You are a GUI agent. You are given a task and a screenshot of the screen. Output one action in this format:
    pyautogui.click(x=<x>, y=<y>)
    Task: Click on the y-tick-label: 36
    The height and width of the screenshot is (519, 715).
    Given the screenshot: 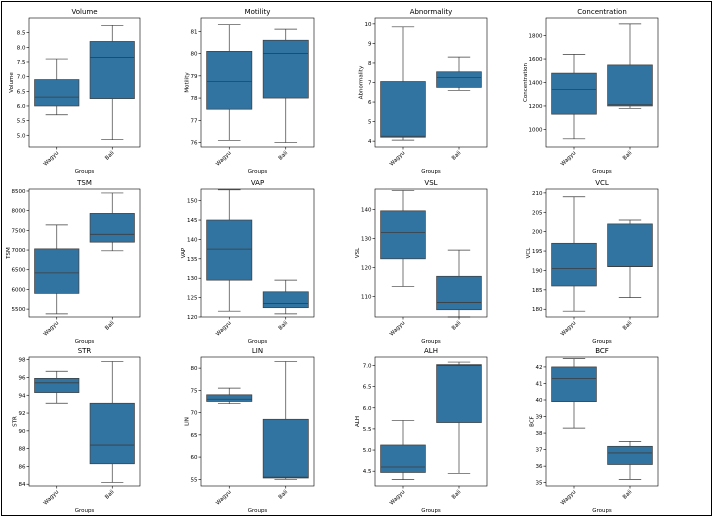 What is the action you would take?
    pyautogui.click(x=539, y=467)
    